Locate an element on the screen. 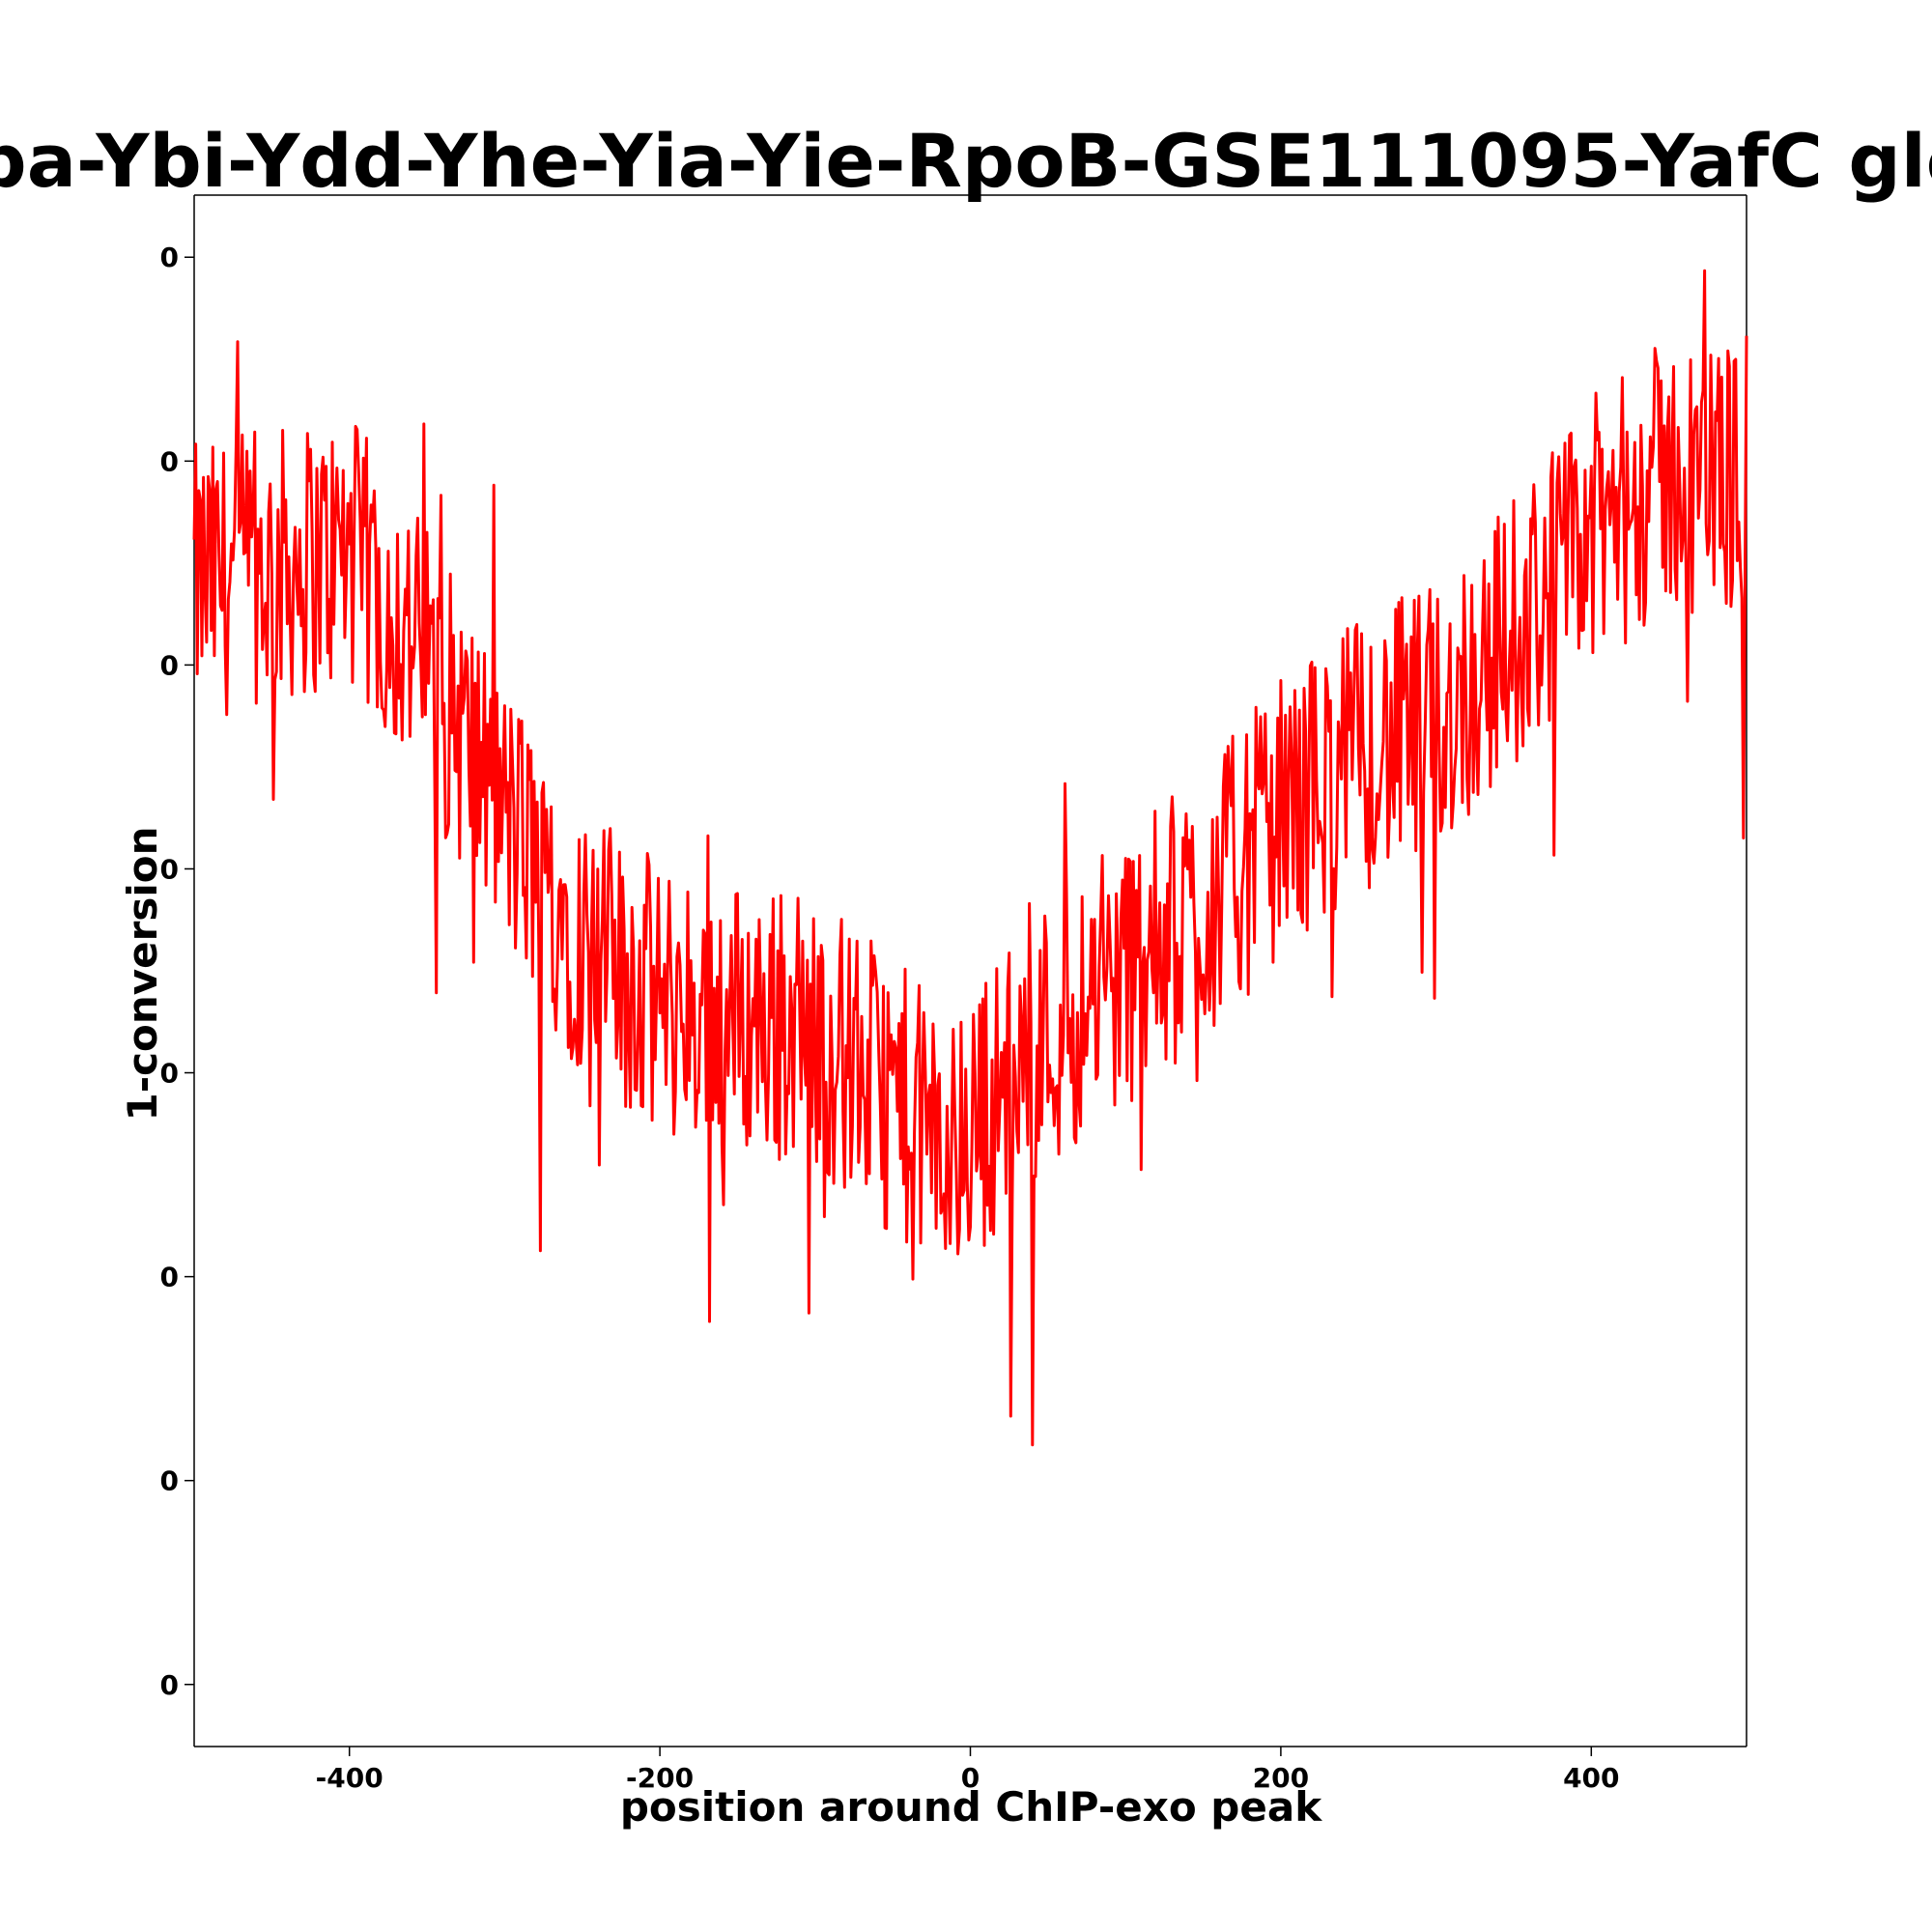 The width and height of the screenshot is (1932, 1932). y-axis-ticks: 0 0 0 0 0 0 0 0 is located at coordinates (177, 971).